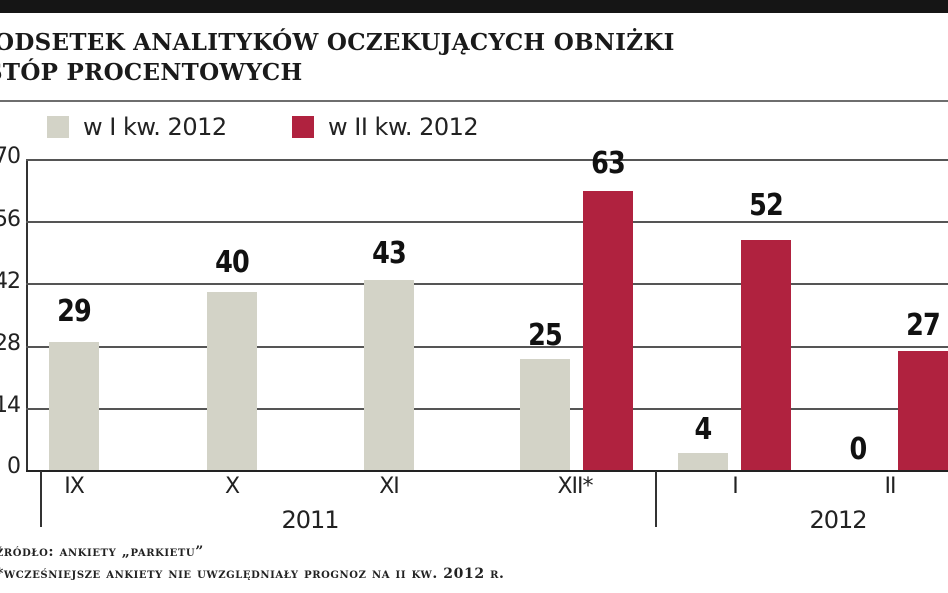  What do you see at coordinates (608, 331) in the screenshot?
I see `bar-xii-q2` at bounding box center [608, 331].